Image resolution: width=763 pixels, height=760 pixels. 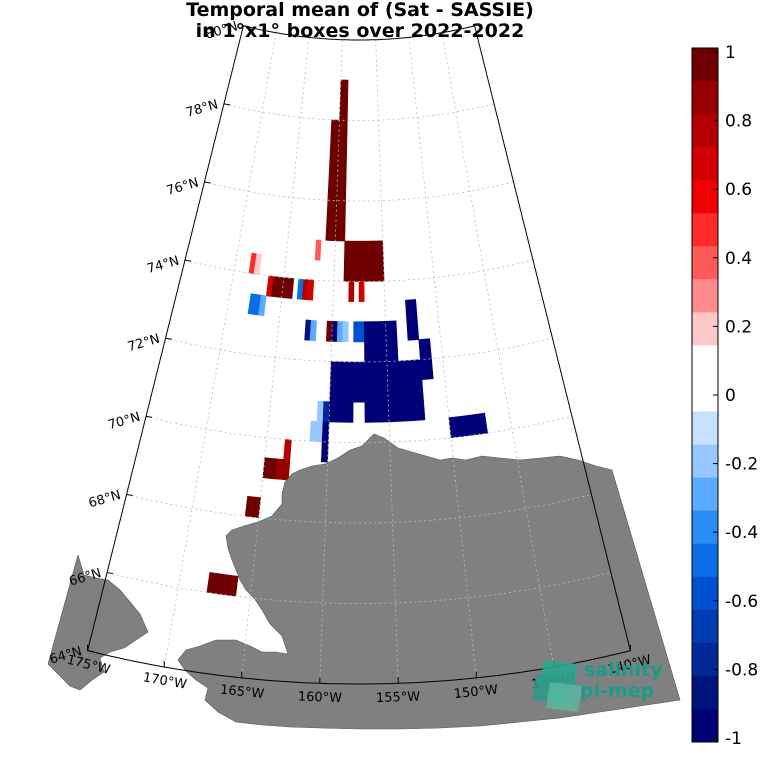 What do you see at coordinates (183, 186) in the screenshot?
I see `lat-label-6: 76°N` at bounding box center [183, 186].